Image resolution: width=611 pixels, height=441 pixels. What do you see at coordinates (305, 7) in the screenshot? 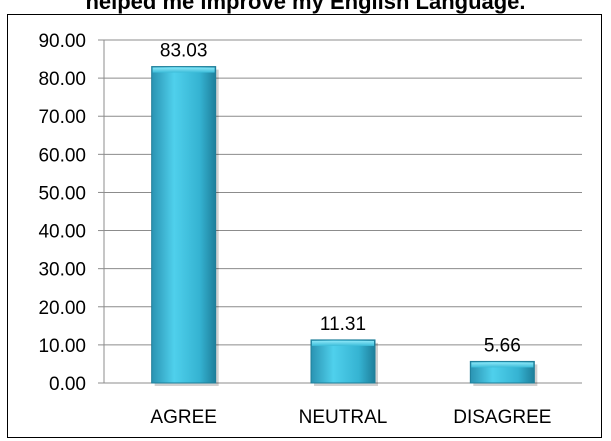
I see `chart-title: helped me improve my English Language.` at bounding box center [305, 7].